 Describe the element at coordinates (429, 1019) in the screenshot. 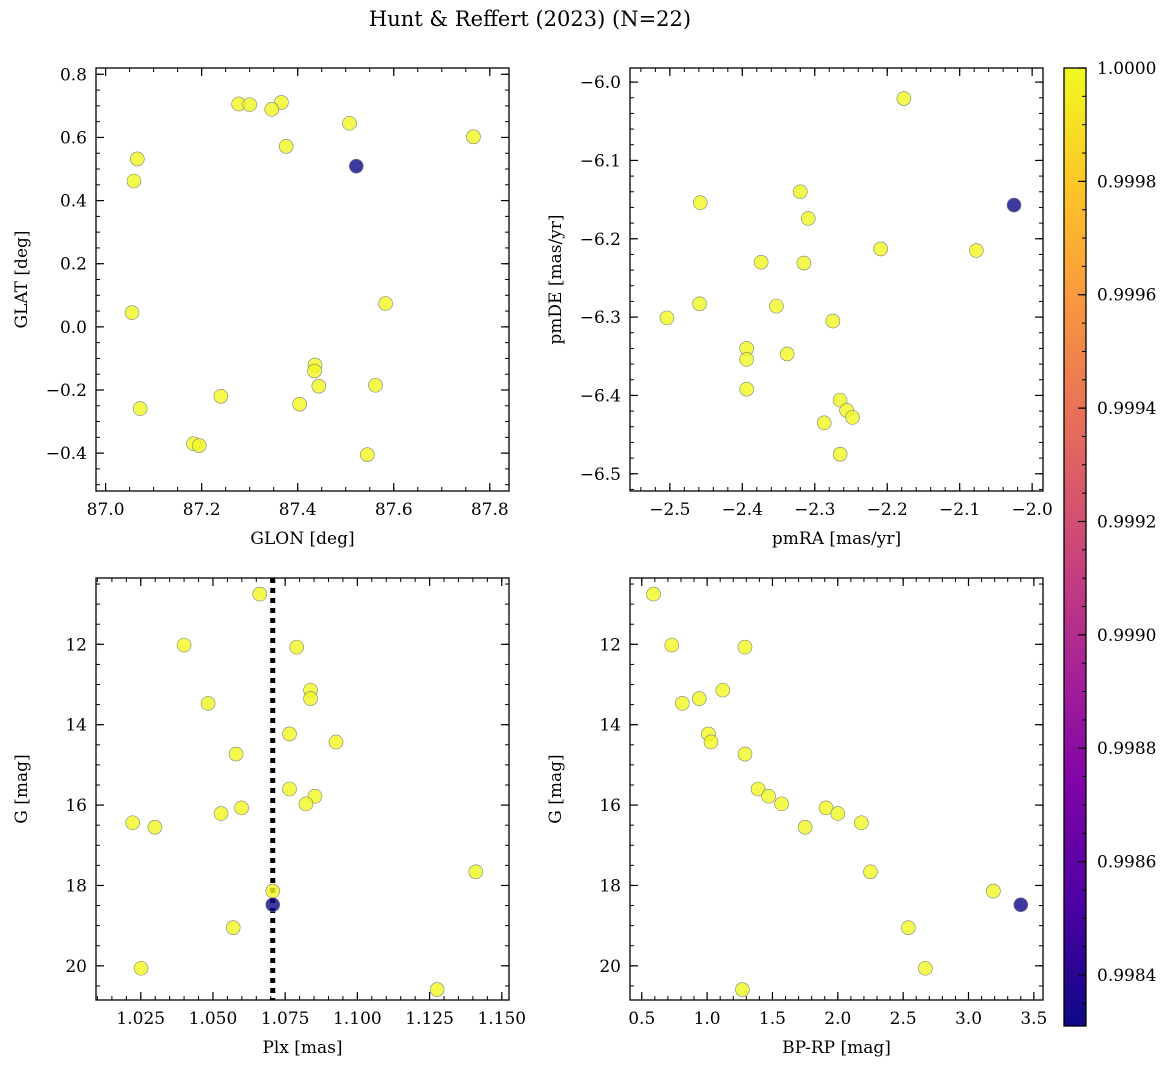

I see `x-tick-label: 1.125` at that location.